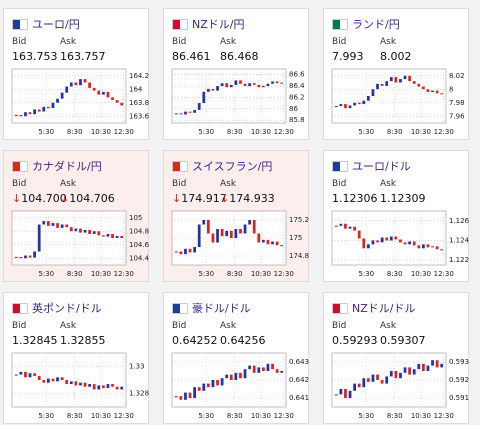 The height and width of the screenshot is (425, 480). I want to click on mini-chart: 0.593 0.592 0.591 5:30 8:30 10:30 12:30, so click(400, 386).